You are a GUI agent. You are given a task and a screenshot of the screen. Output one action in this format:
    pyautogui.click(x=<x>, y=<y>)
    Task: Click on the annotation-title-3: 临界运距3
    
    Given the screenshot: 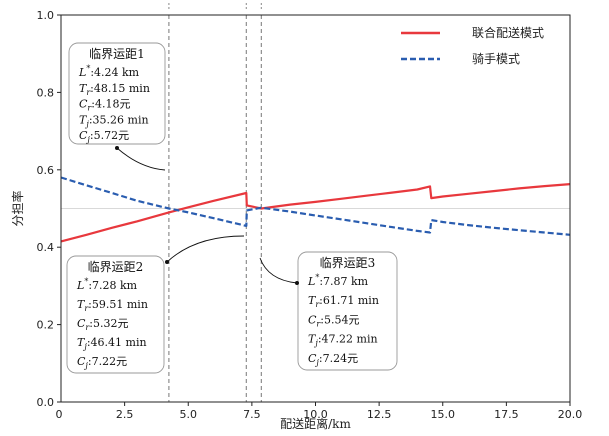 What is the action you would take?
    pyautogui.click(x=348, y=263)
    